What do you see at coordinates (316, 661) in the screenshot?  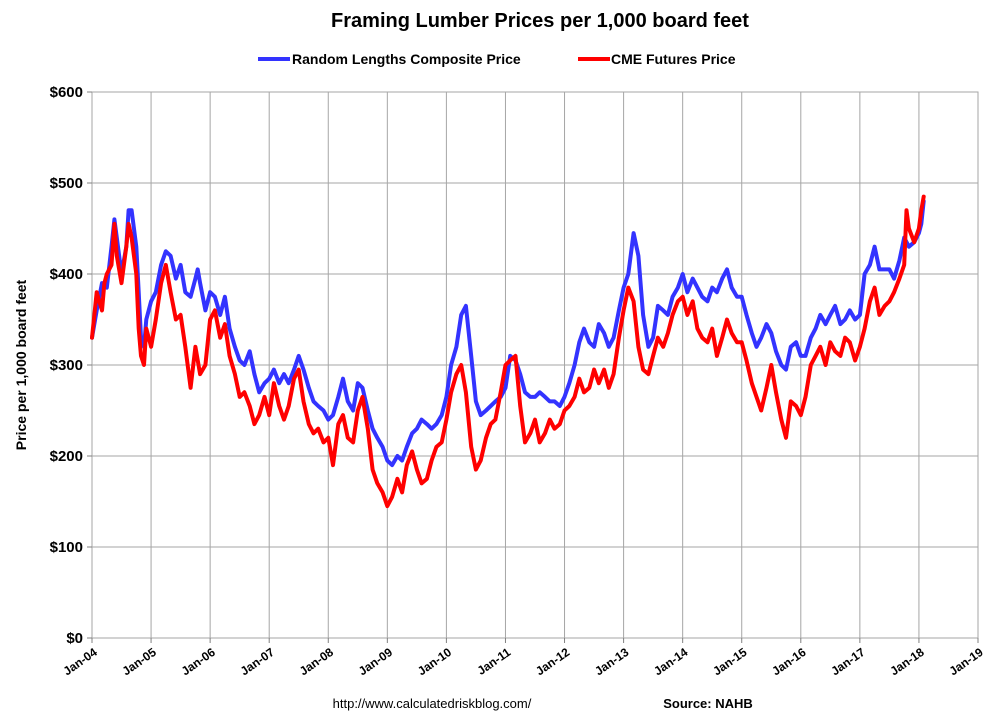 I see `x-tick-label: Jan-08` at bounding box center [316, 661].